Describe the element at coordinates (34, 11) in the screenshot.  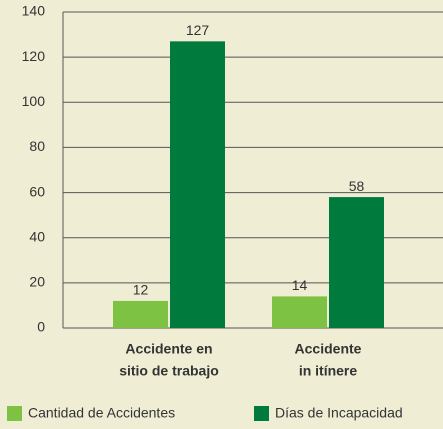
I see `y-tick-label: 140` at that location.